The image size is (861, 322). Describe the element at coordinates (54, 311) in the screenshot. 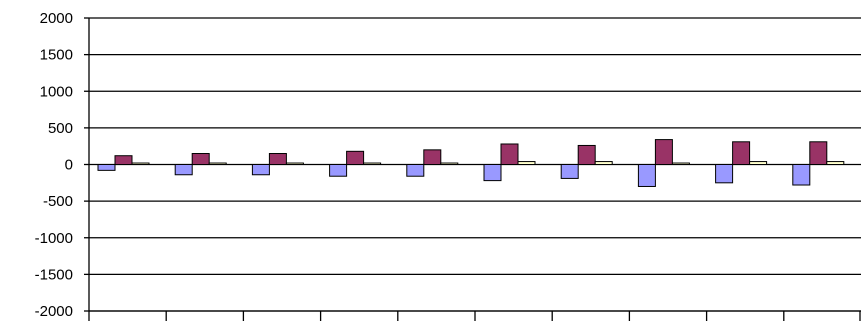

I see `y-tick-label: -2000` at that location.